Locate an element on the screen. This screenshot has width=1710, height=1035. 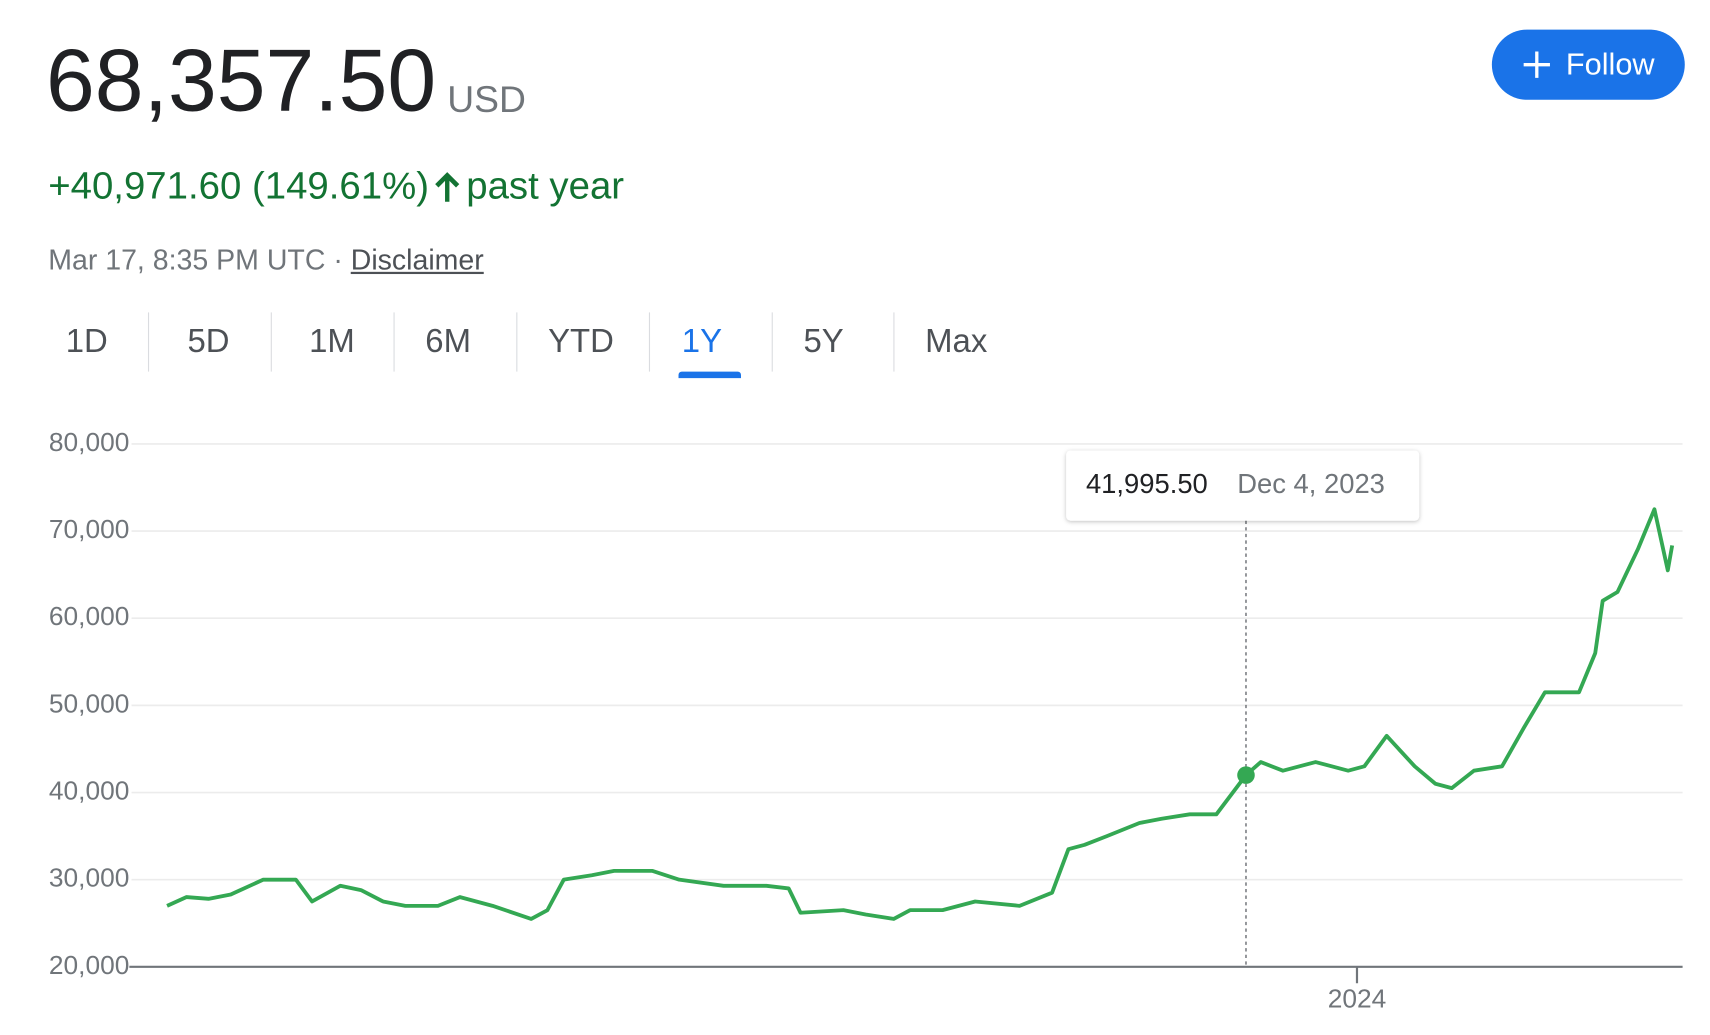
timestamp-row: Mar 17, 8:35 PM UTC · Disclaimer is located at coordinates (266, 260).